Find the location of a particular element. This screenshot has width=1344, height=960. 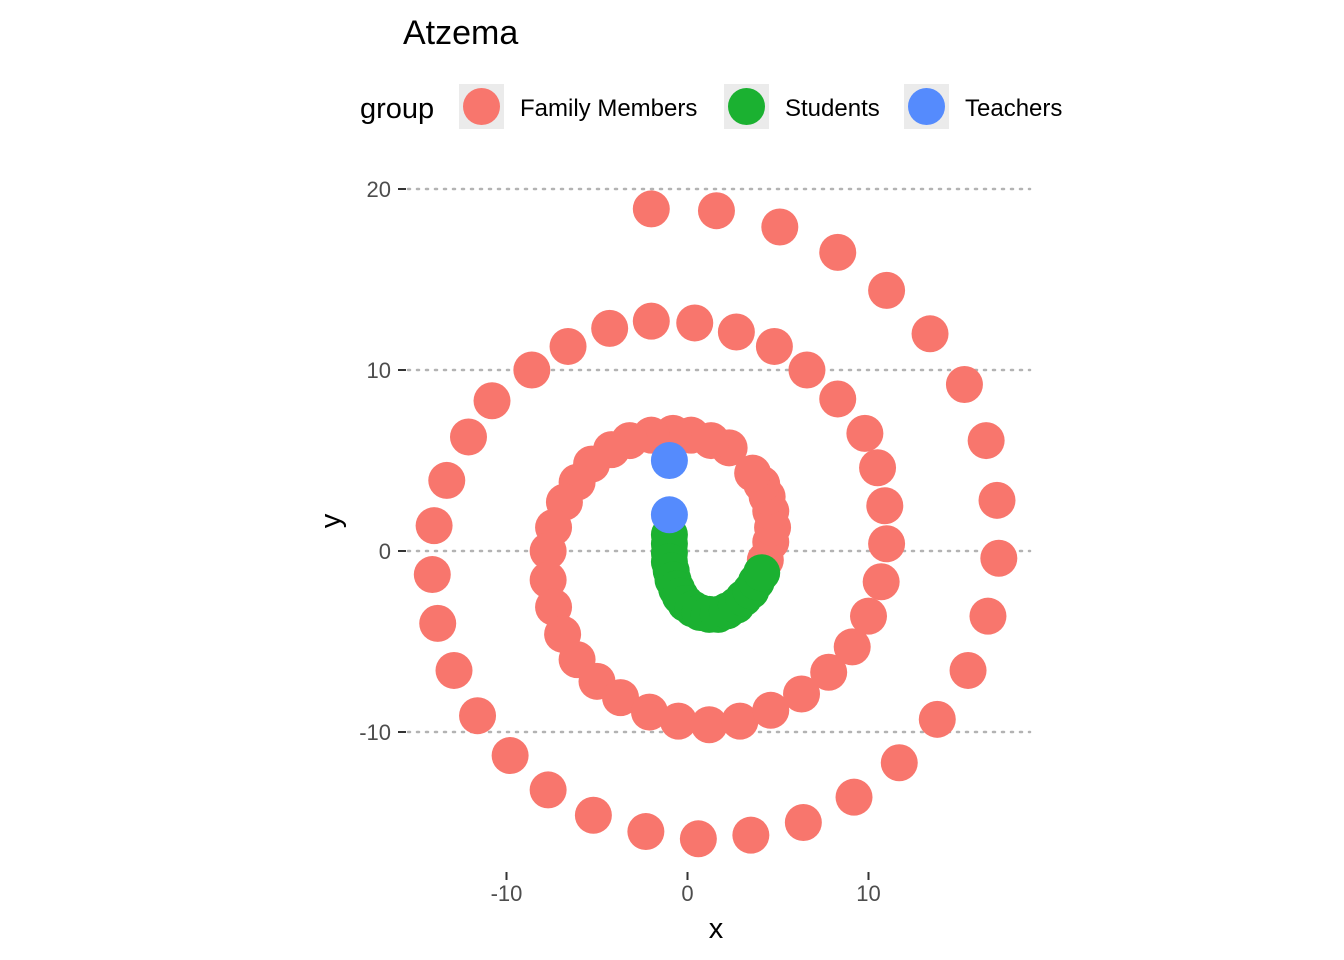

legend-swatch-teachers is located at coordinates (926, 106).